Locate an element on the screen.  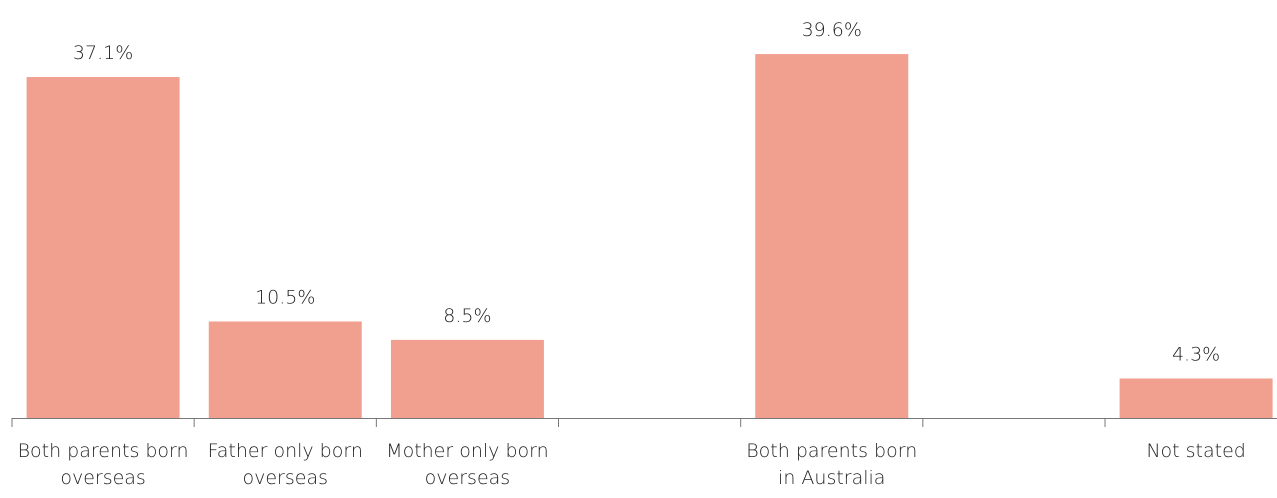
data-label: 39.6% is located at coordinates (832, 30).